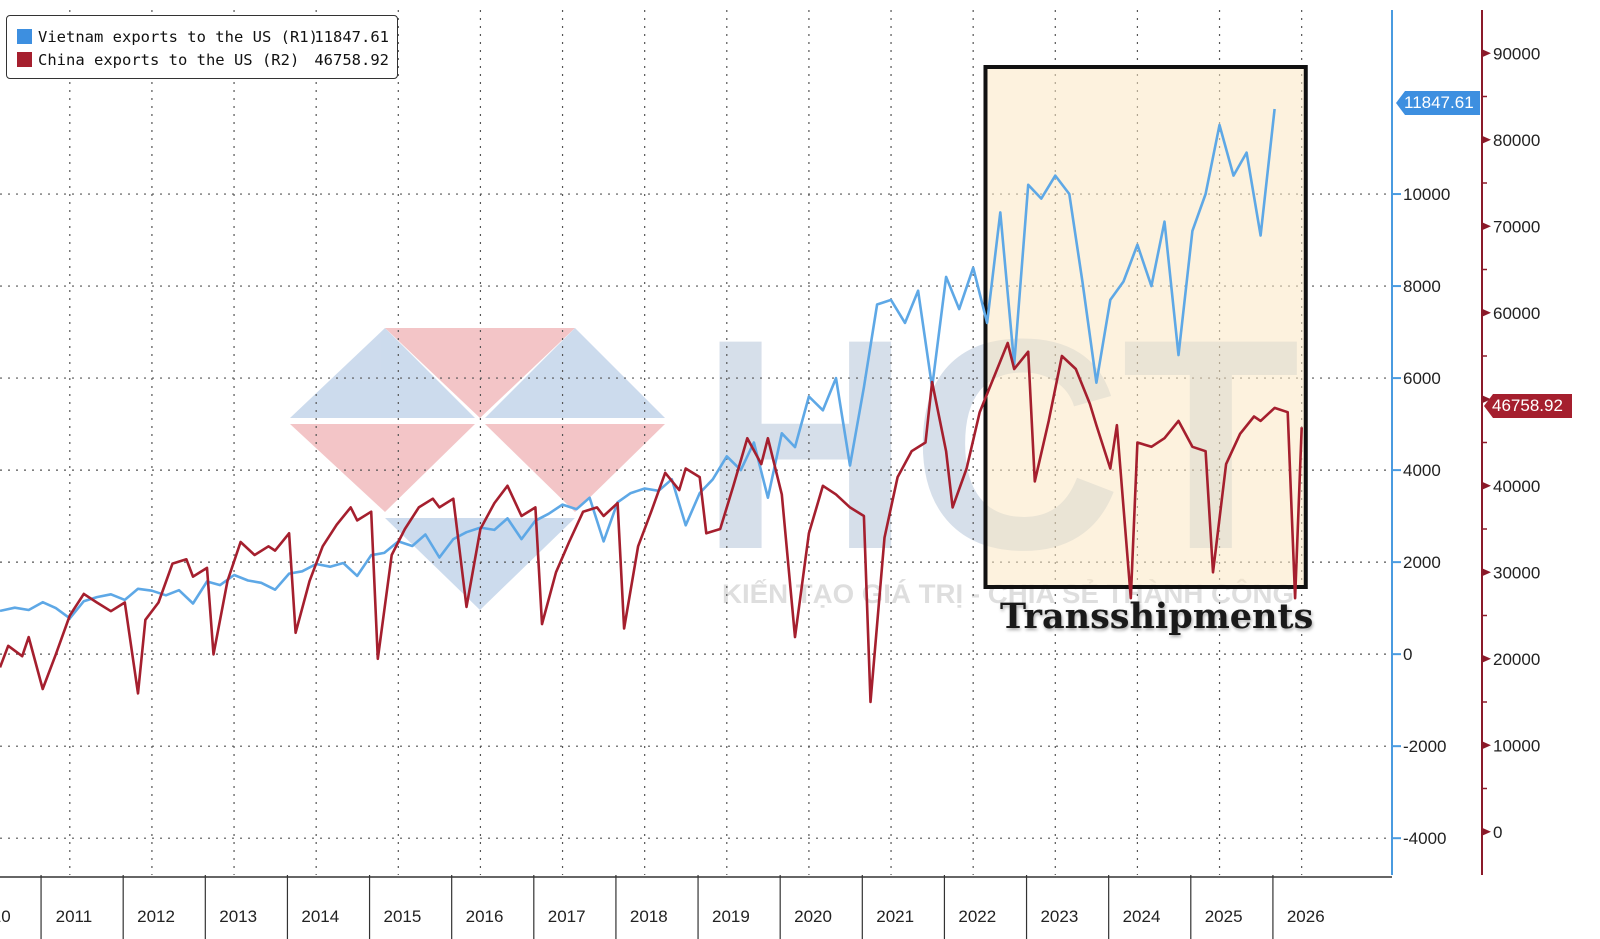  I want to click on legend-swatch-china, so click(24, 59).